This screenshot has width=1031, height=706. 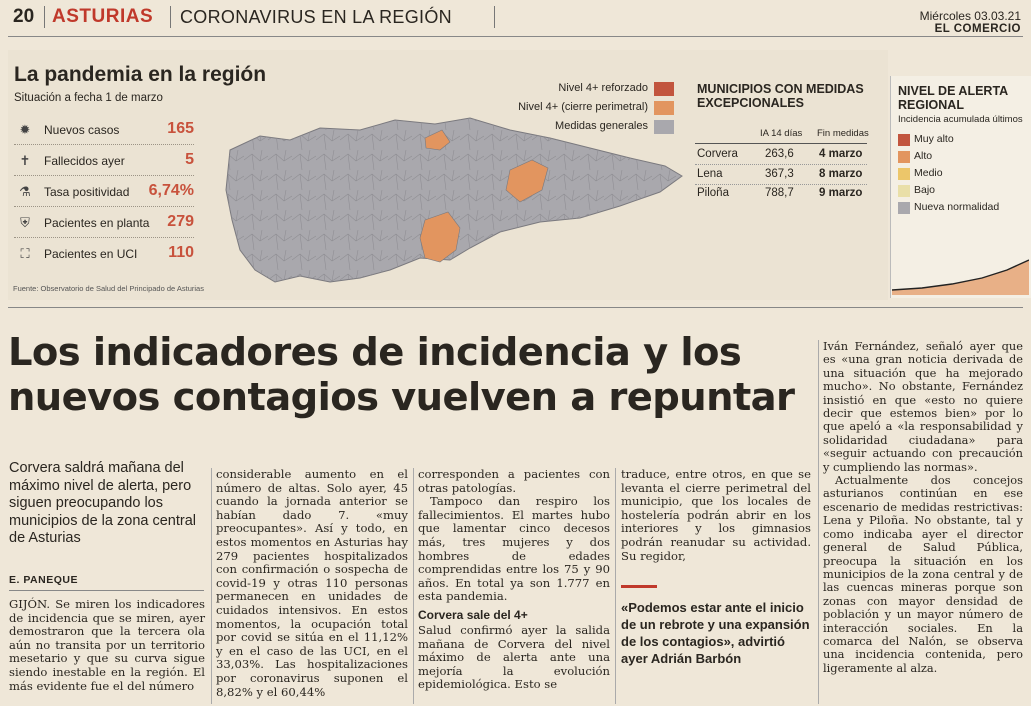 I want to click on hospital-bed-icon: ⛨, so click(x=25, y=222).